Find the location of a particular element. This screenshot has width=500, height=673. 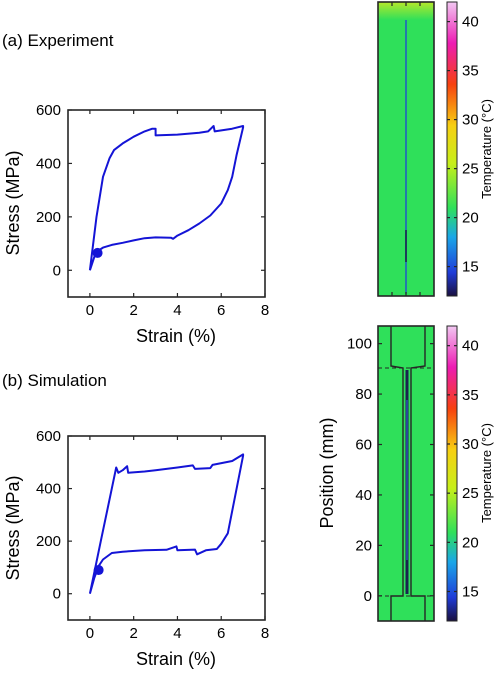

y-tick-label: 20 is located at coordinates (363, 545).